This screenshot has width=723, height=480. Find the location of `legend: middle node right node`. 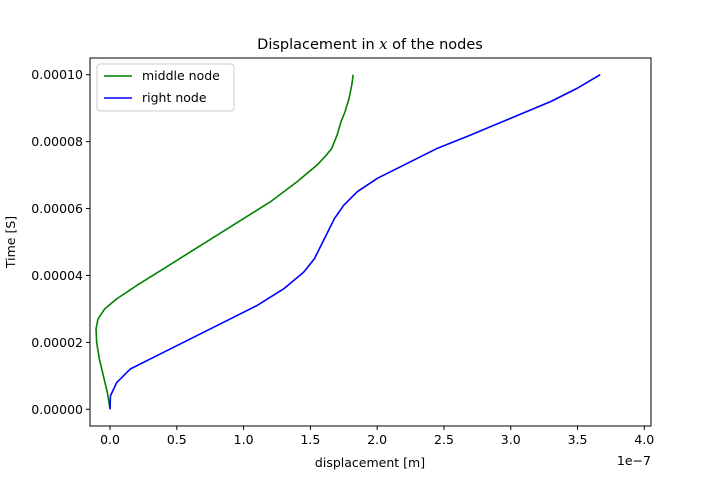

legend: middle node right node is located at coordinates (165, 87).